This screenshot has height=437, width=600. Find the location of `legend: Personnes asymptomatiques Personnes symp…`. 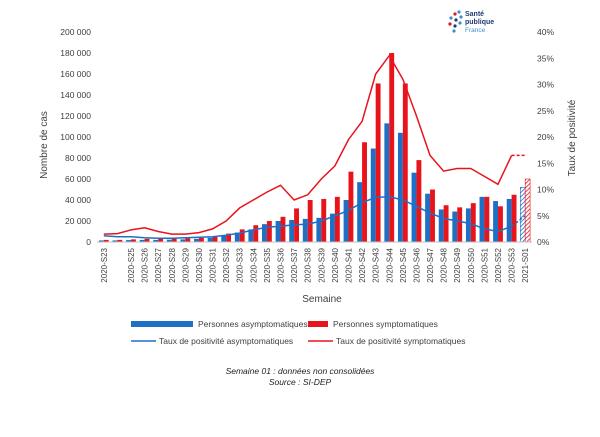

legend: Personnes asymptomatiques Personnes symp… is located at coordinates (298, 332).